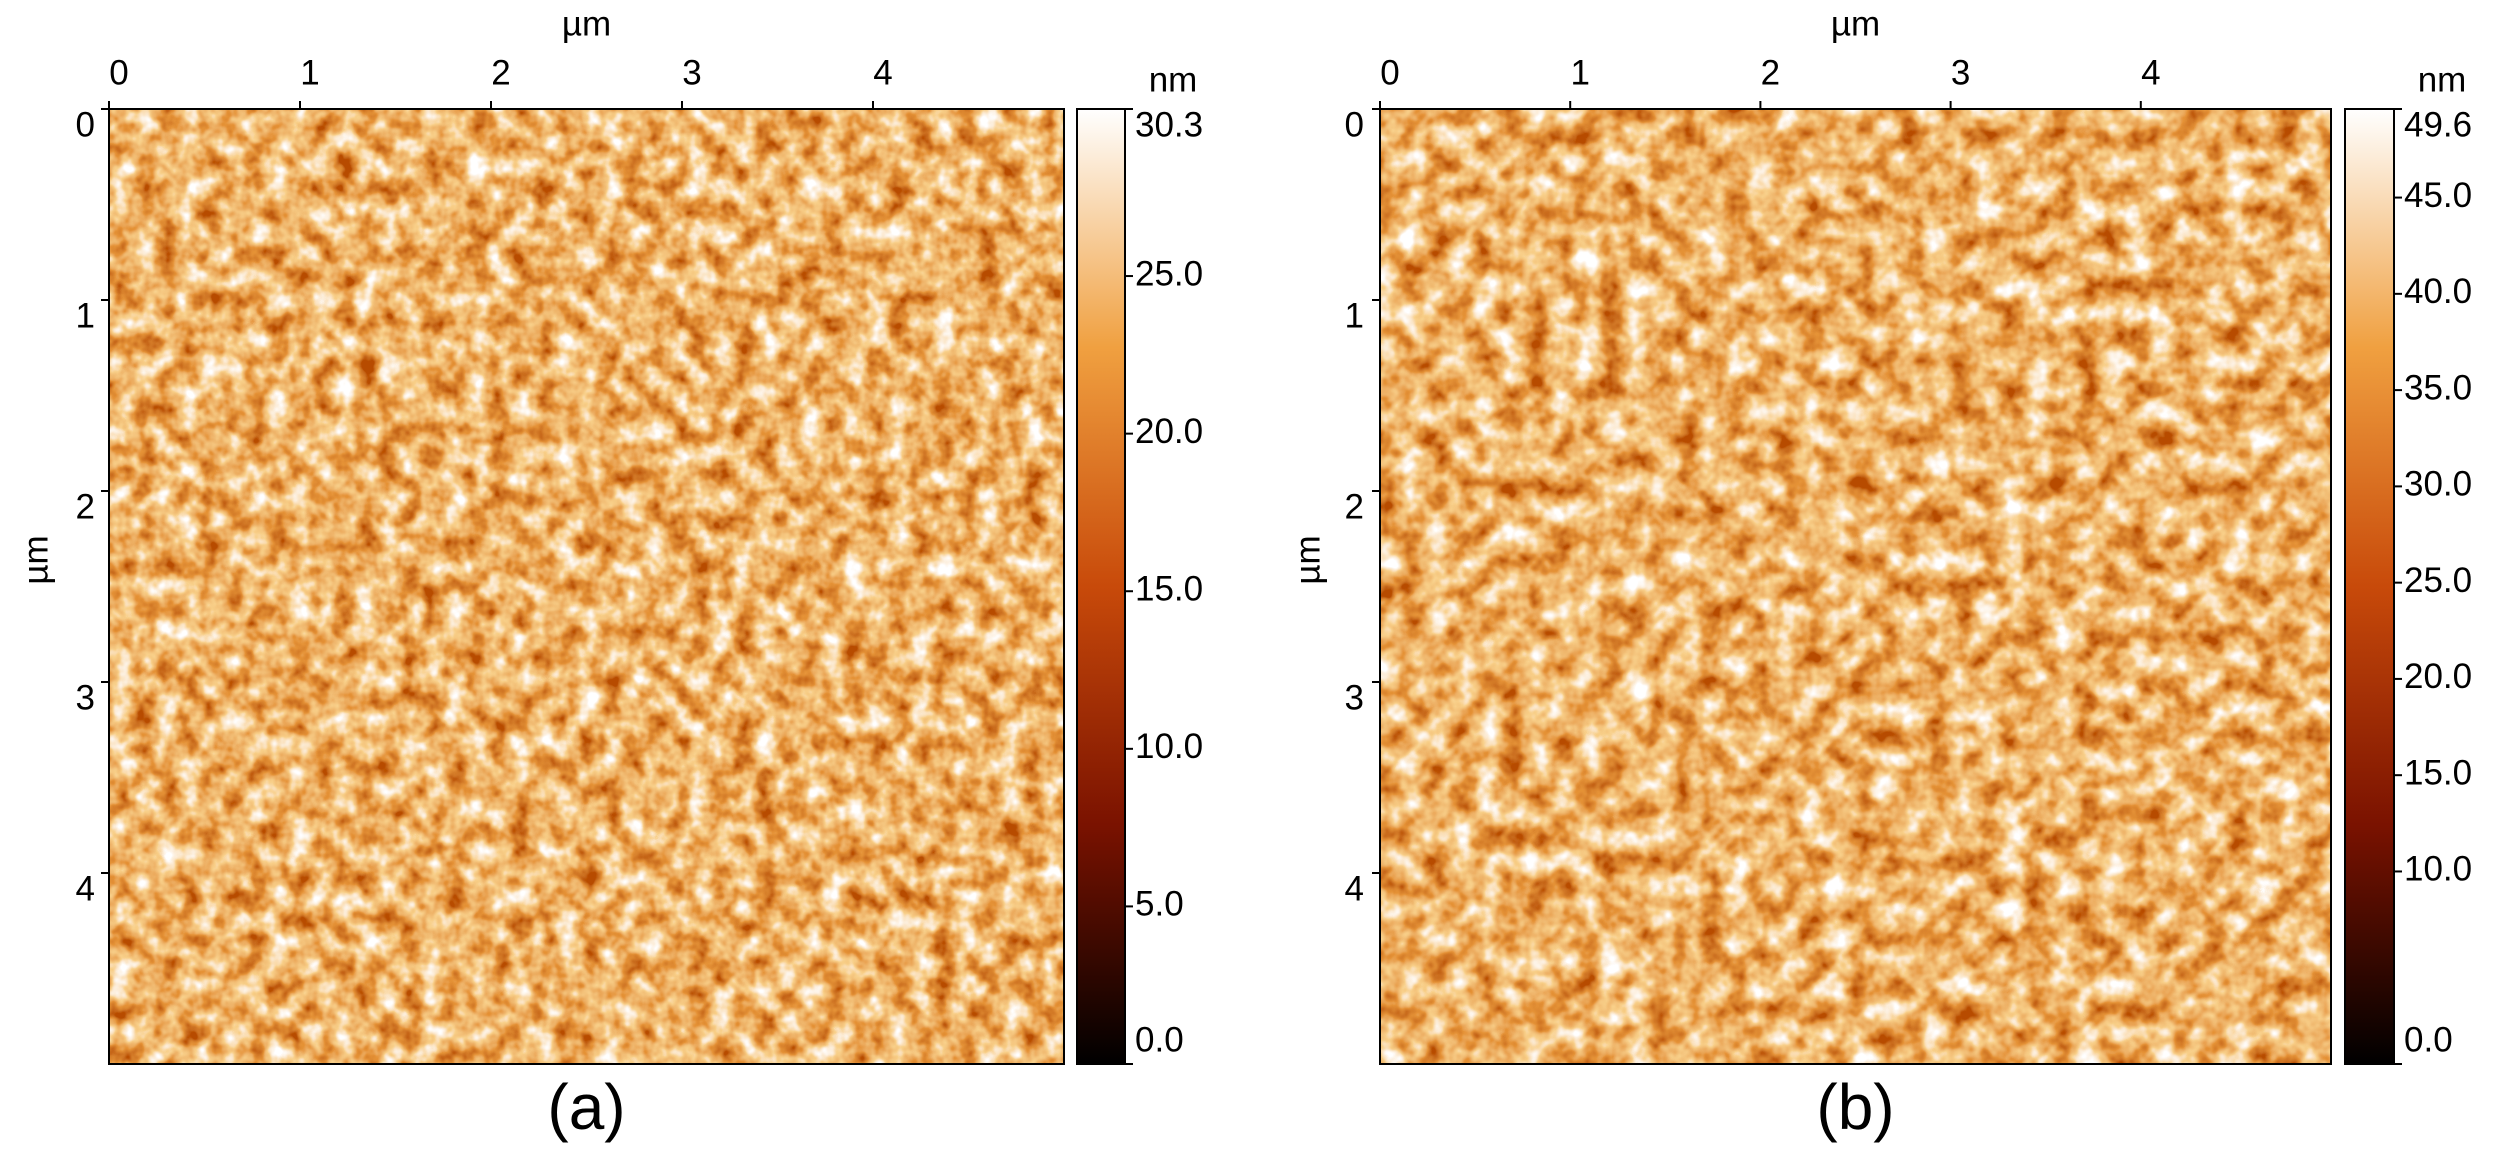 This screenshot has height=1172, width=2510. Describe the element at coordinates (2438, 484) in the screenshot. I see `colorbar-tick-label: 30.0` at that location.